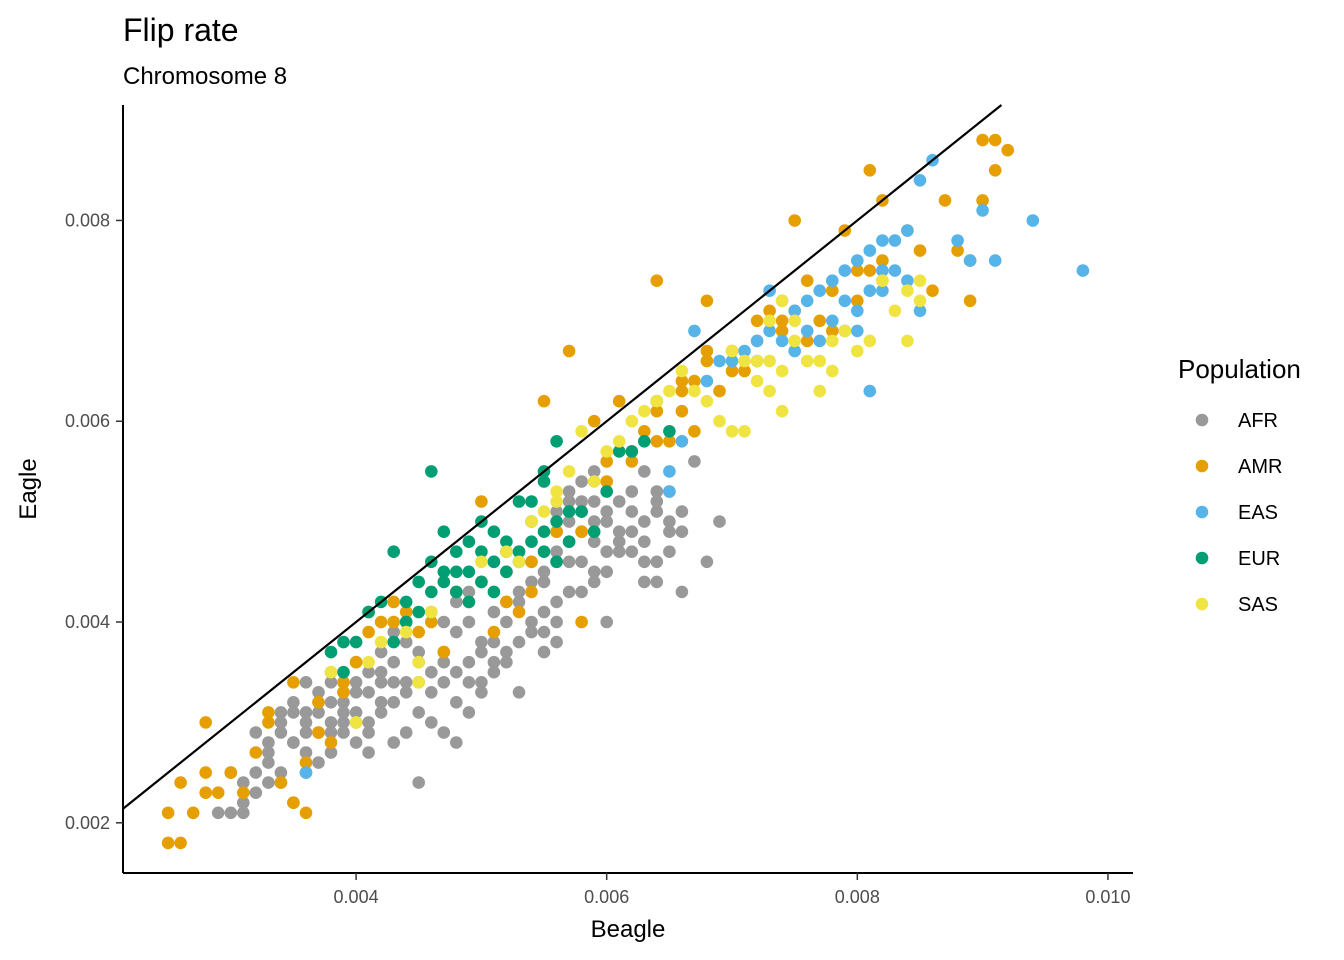 Image resolution: width=1344 pixels, height=960 pixels. Describe the element at coordinates (1260, 467) in the screenshot. I see `legend-label-amr: AMR` at that location.